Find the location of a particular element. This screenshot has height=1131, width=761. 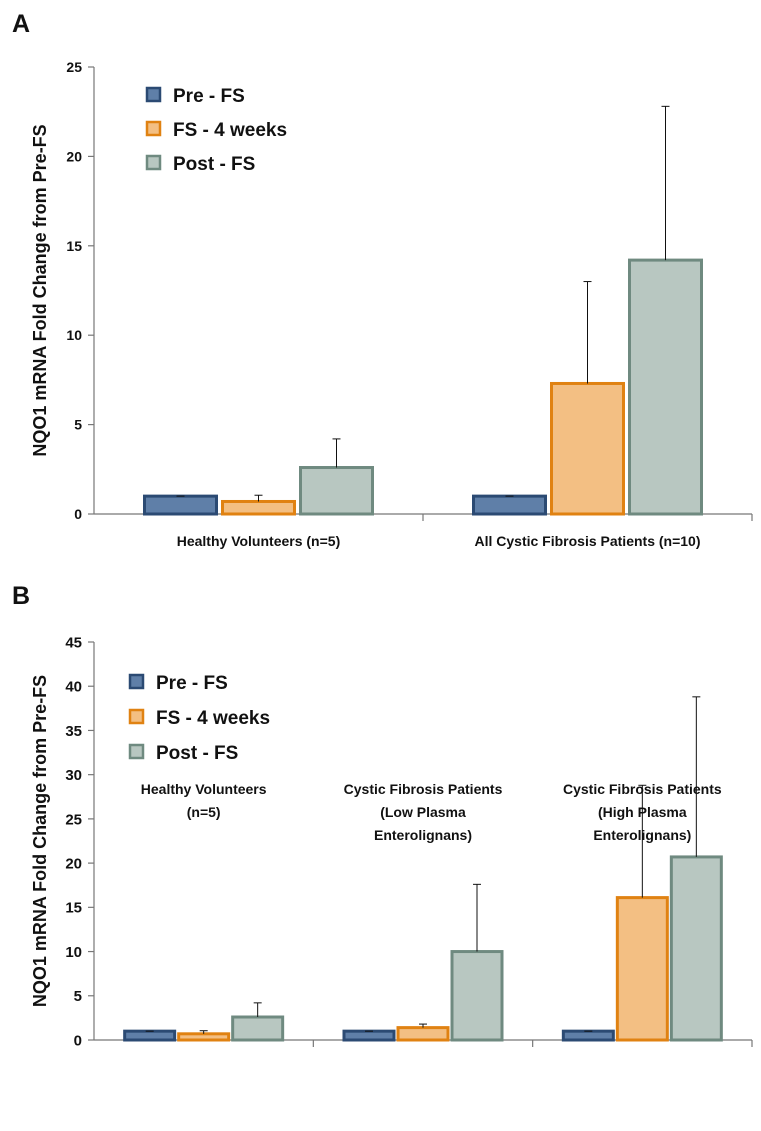

y-tick-label-b: 0 is located at coordinates (78, 1040).